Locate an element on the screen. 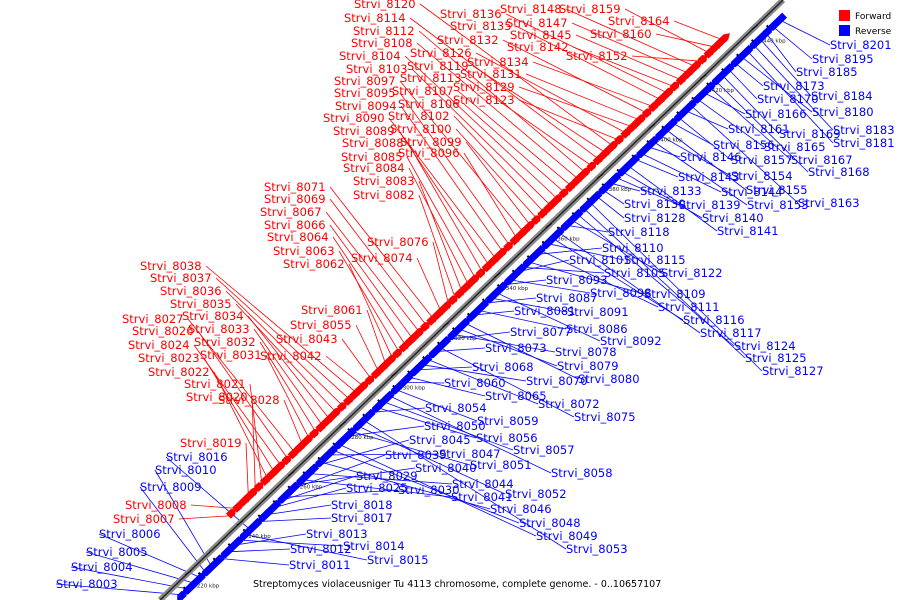 The height and width of the screenshot is (600, 900). forward-gene-label: Strvi_8083 is located at coordinates (384, 181).